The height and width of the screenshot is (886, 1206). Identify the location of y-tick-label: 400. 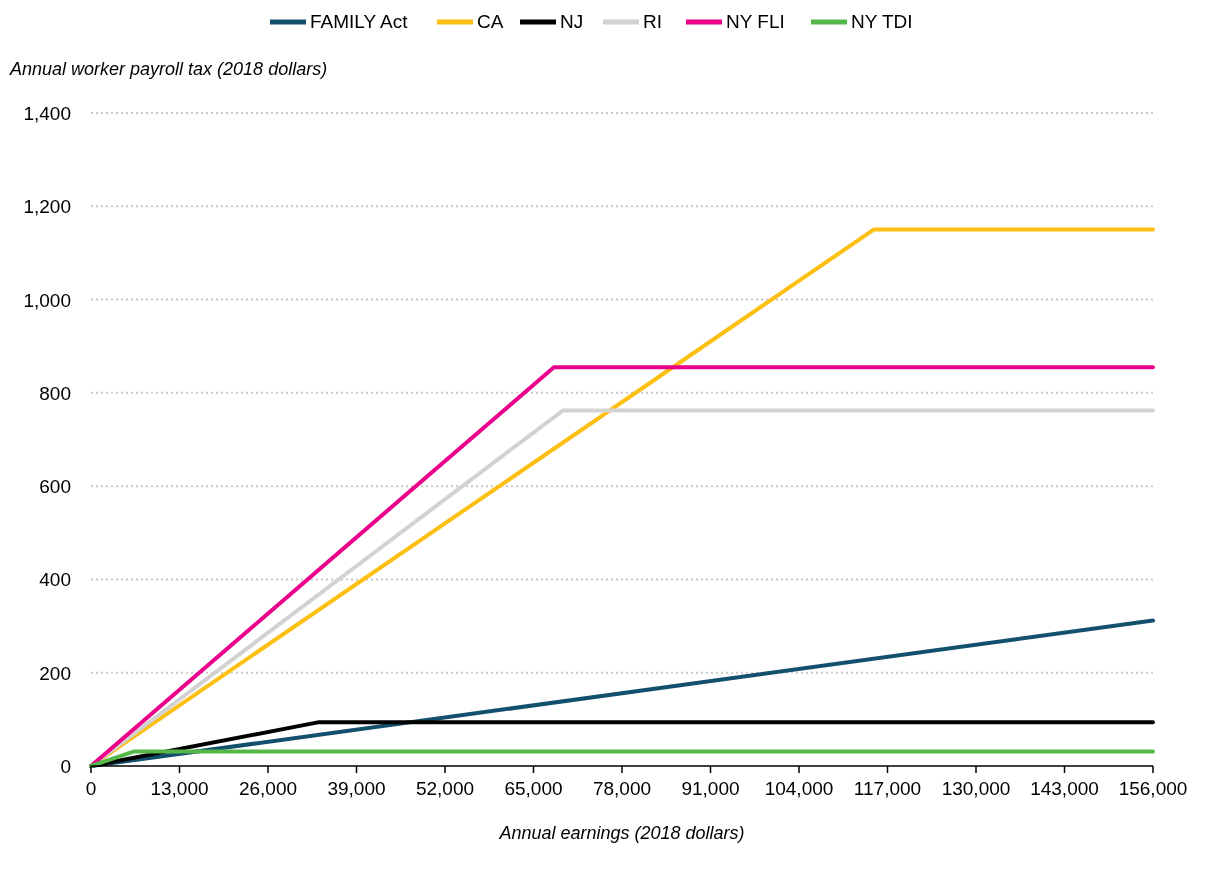
(55, 580).